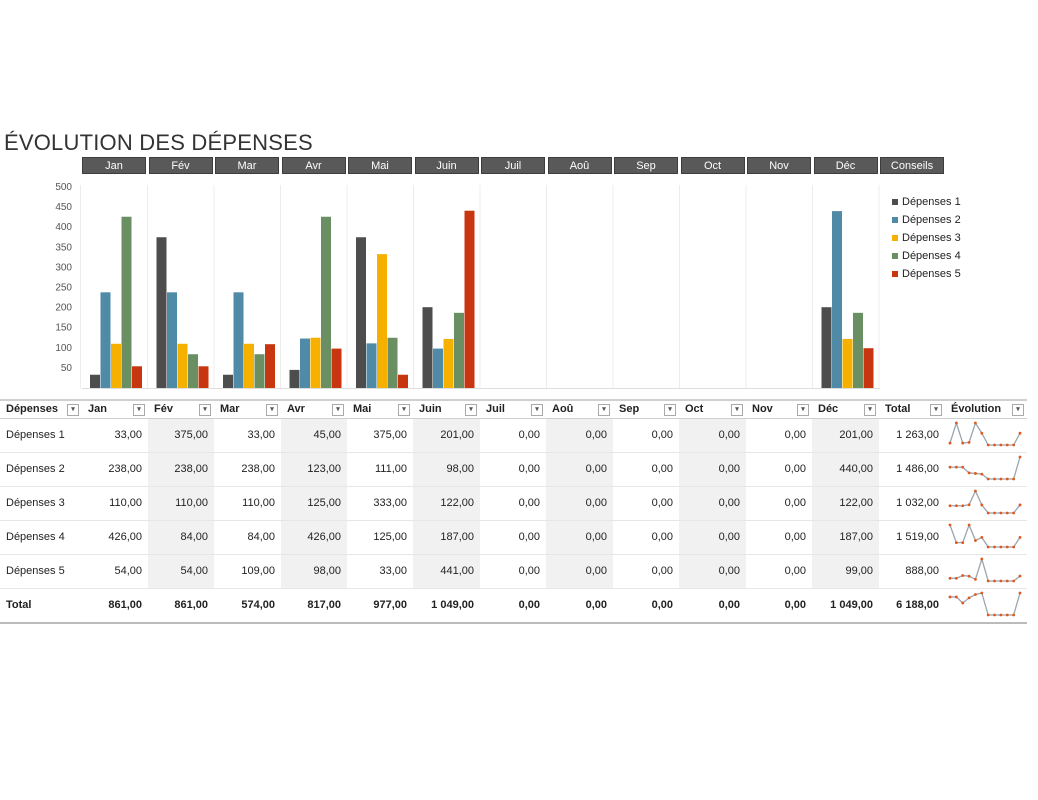 Image resolution: width=1038 pixels, height=800 pixels. I want to click on amount-cell: 440,00, so click(845, 469).